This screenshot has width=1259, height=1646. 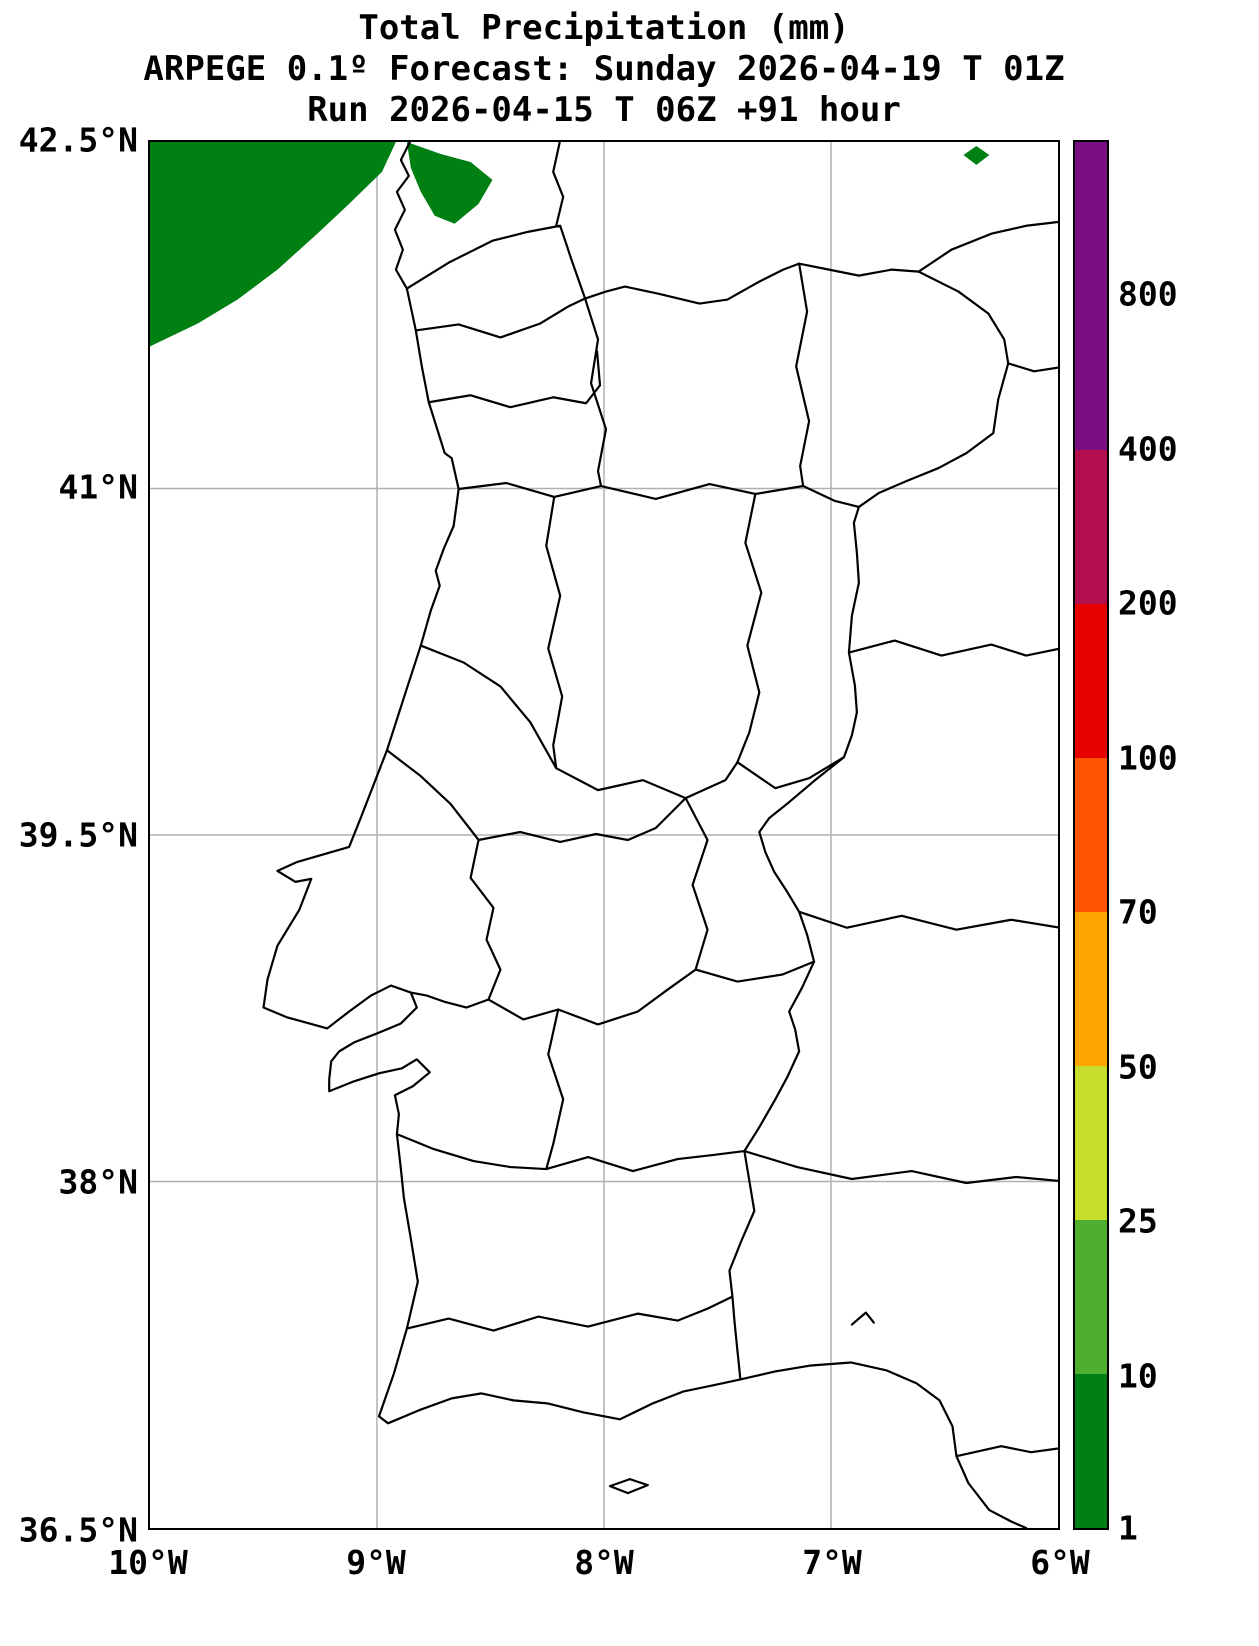 What do you see at coordinates (832, 1562) in the screenshot?
I see `lon-tick-label: 7°W` at bounding box center [832, 1562].